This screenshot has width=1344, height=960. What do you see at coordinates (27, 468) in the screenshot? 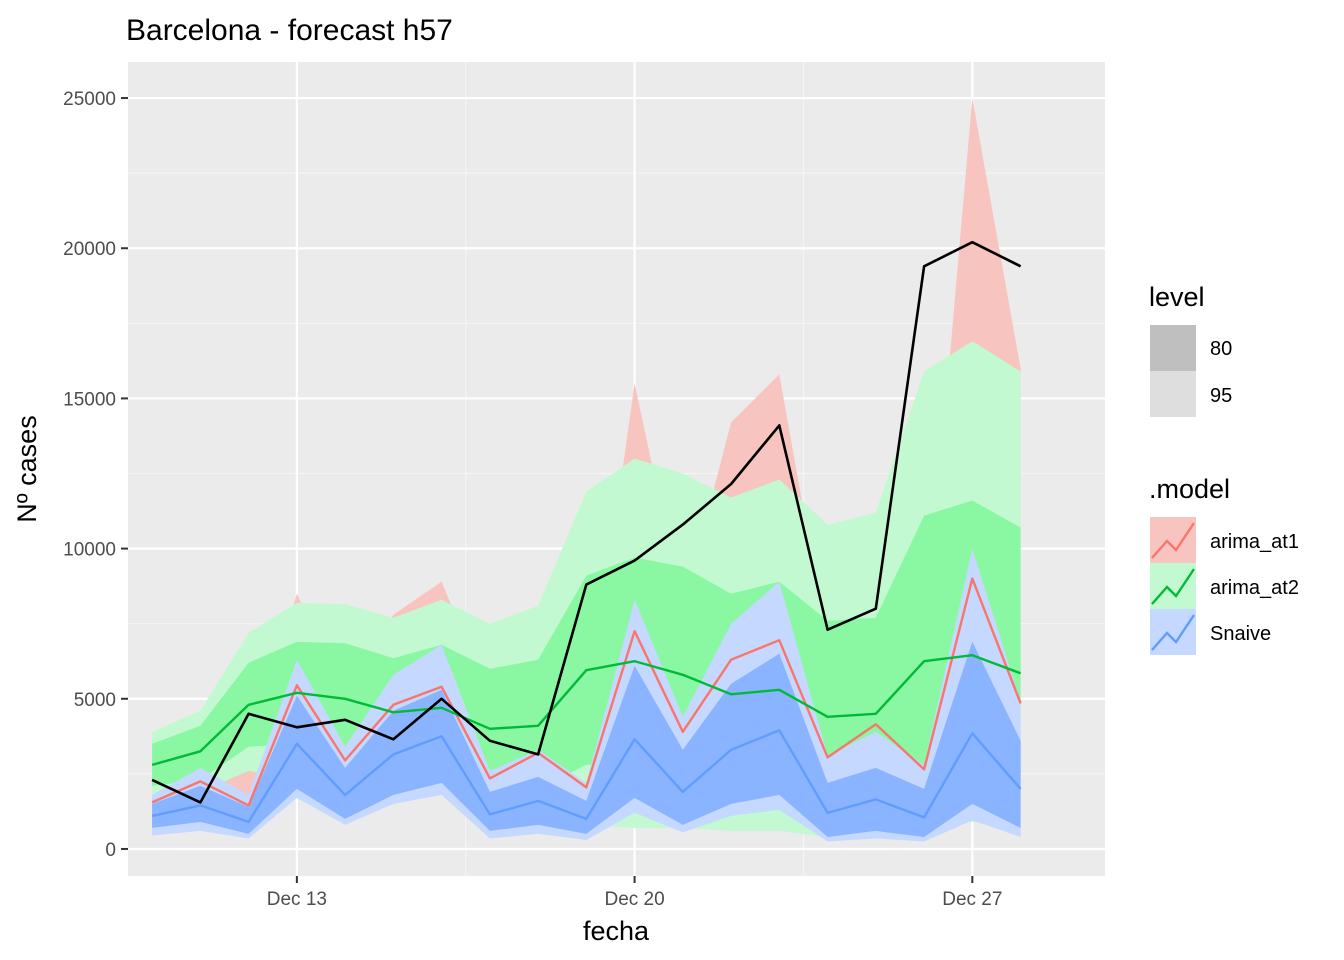
I see `y-axis-title: Nº cases` at bounding box center [27, 468].